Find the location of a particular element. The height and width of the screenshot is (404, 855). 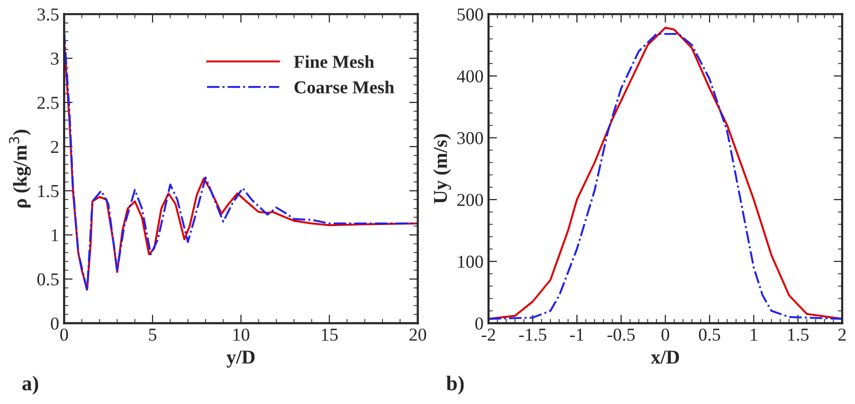

y-tick-label: 1.5 is located at coordinates (48, 191).